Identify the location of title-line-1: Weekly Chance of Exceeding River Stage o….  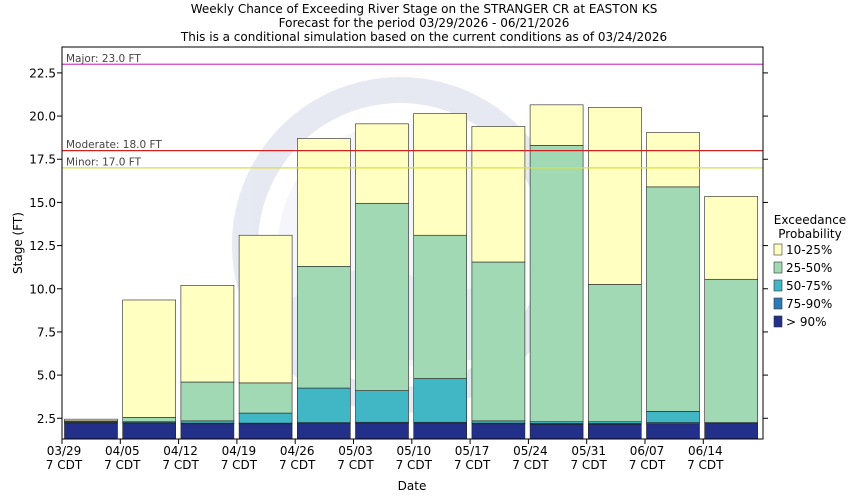
(424, 9).